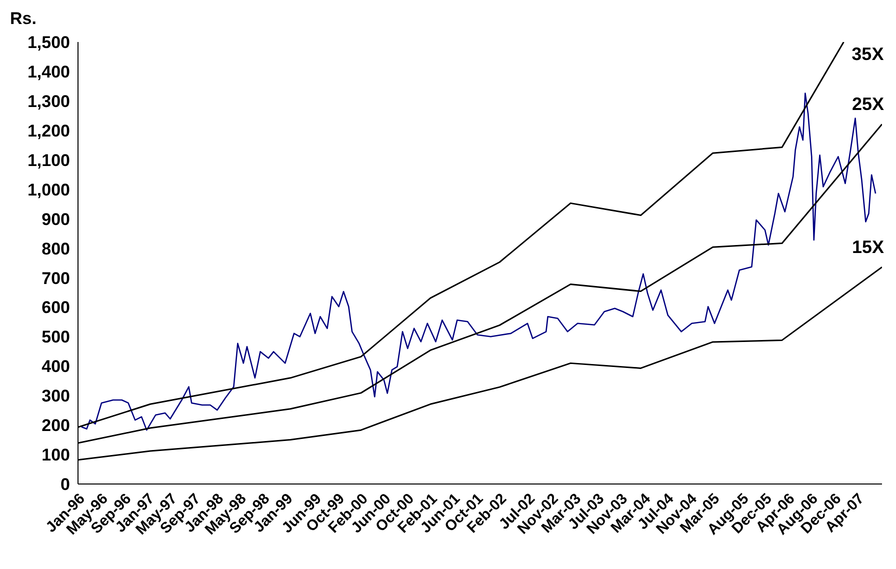  What do you see at coordinates (56, 396) in the screenshot?
I see `y-tick-label: 300` at bounding box center [56, 396].